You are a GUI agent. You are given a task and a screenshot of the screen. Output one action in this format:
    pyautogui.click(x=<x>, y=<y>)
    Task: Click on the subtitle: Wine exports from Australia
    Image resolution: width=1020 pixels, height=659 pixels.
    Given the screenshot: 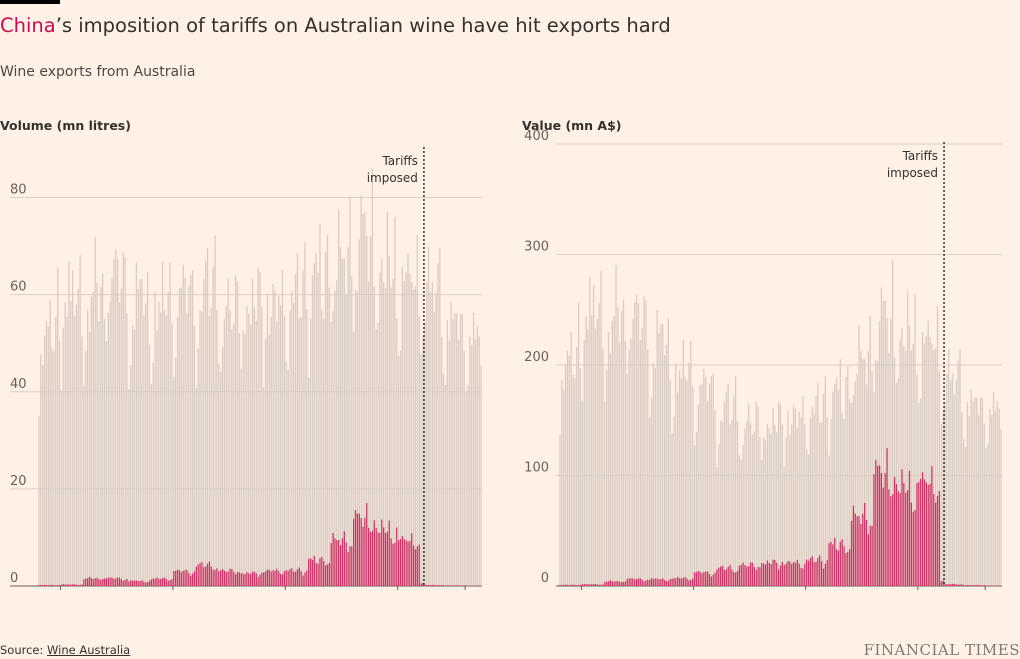 What is the action you would take?
    pyautogui.click(x=98, y=72)
    